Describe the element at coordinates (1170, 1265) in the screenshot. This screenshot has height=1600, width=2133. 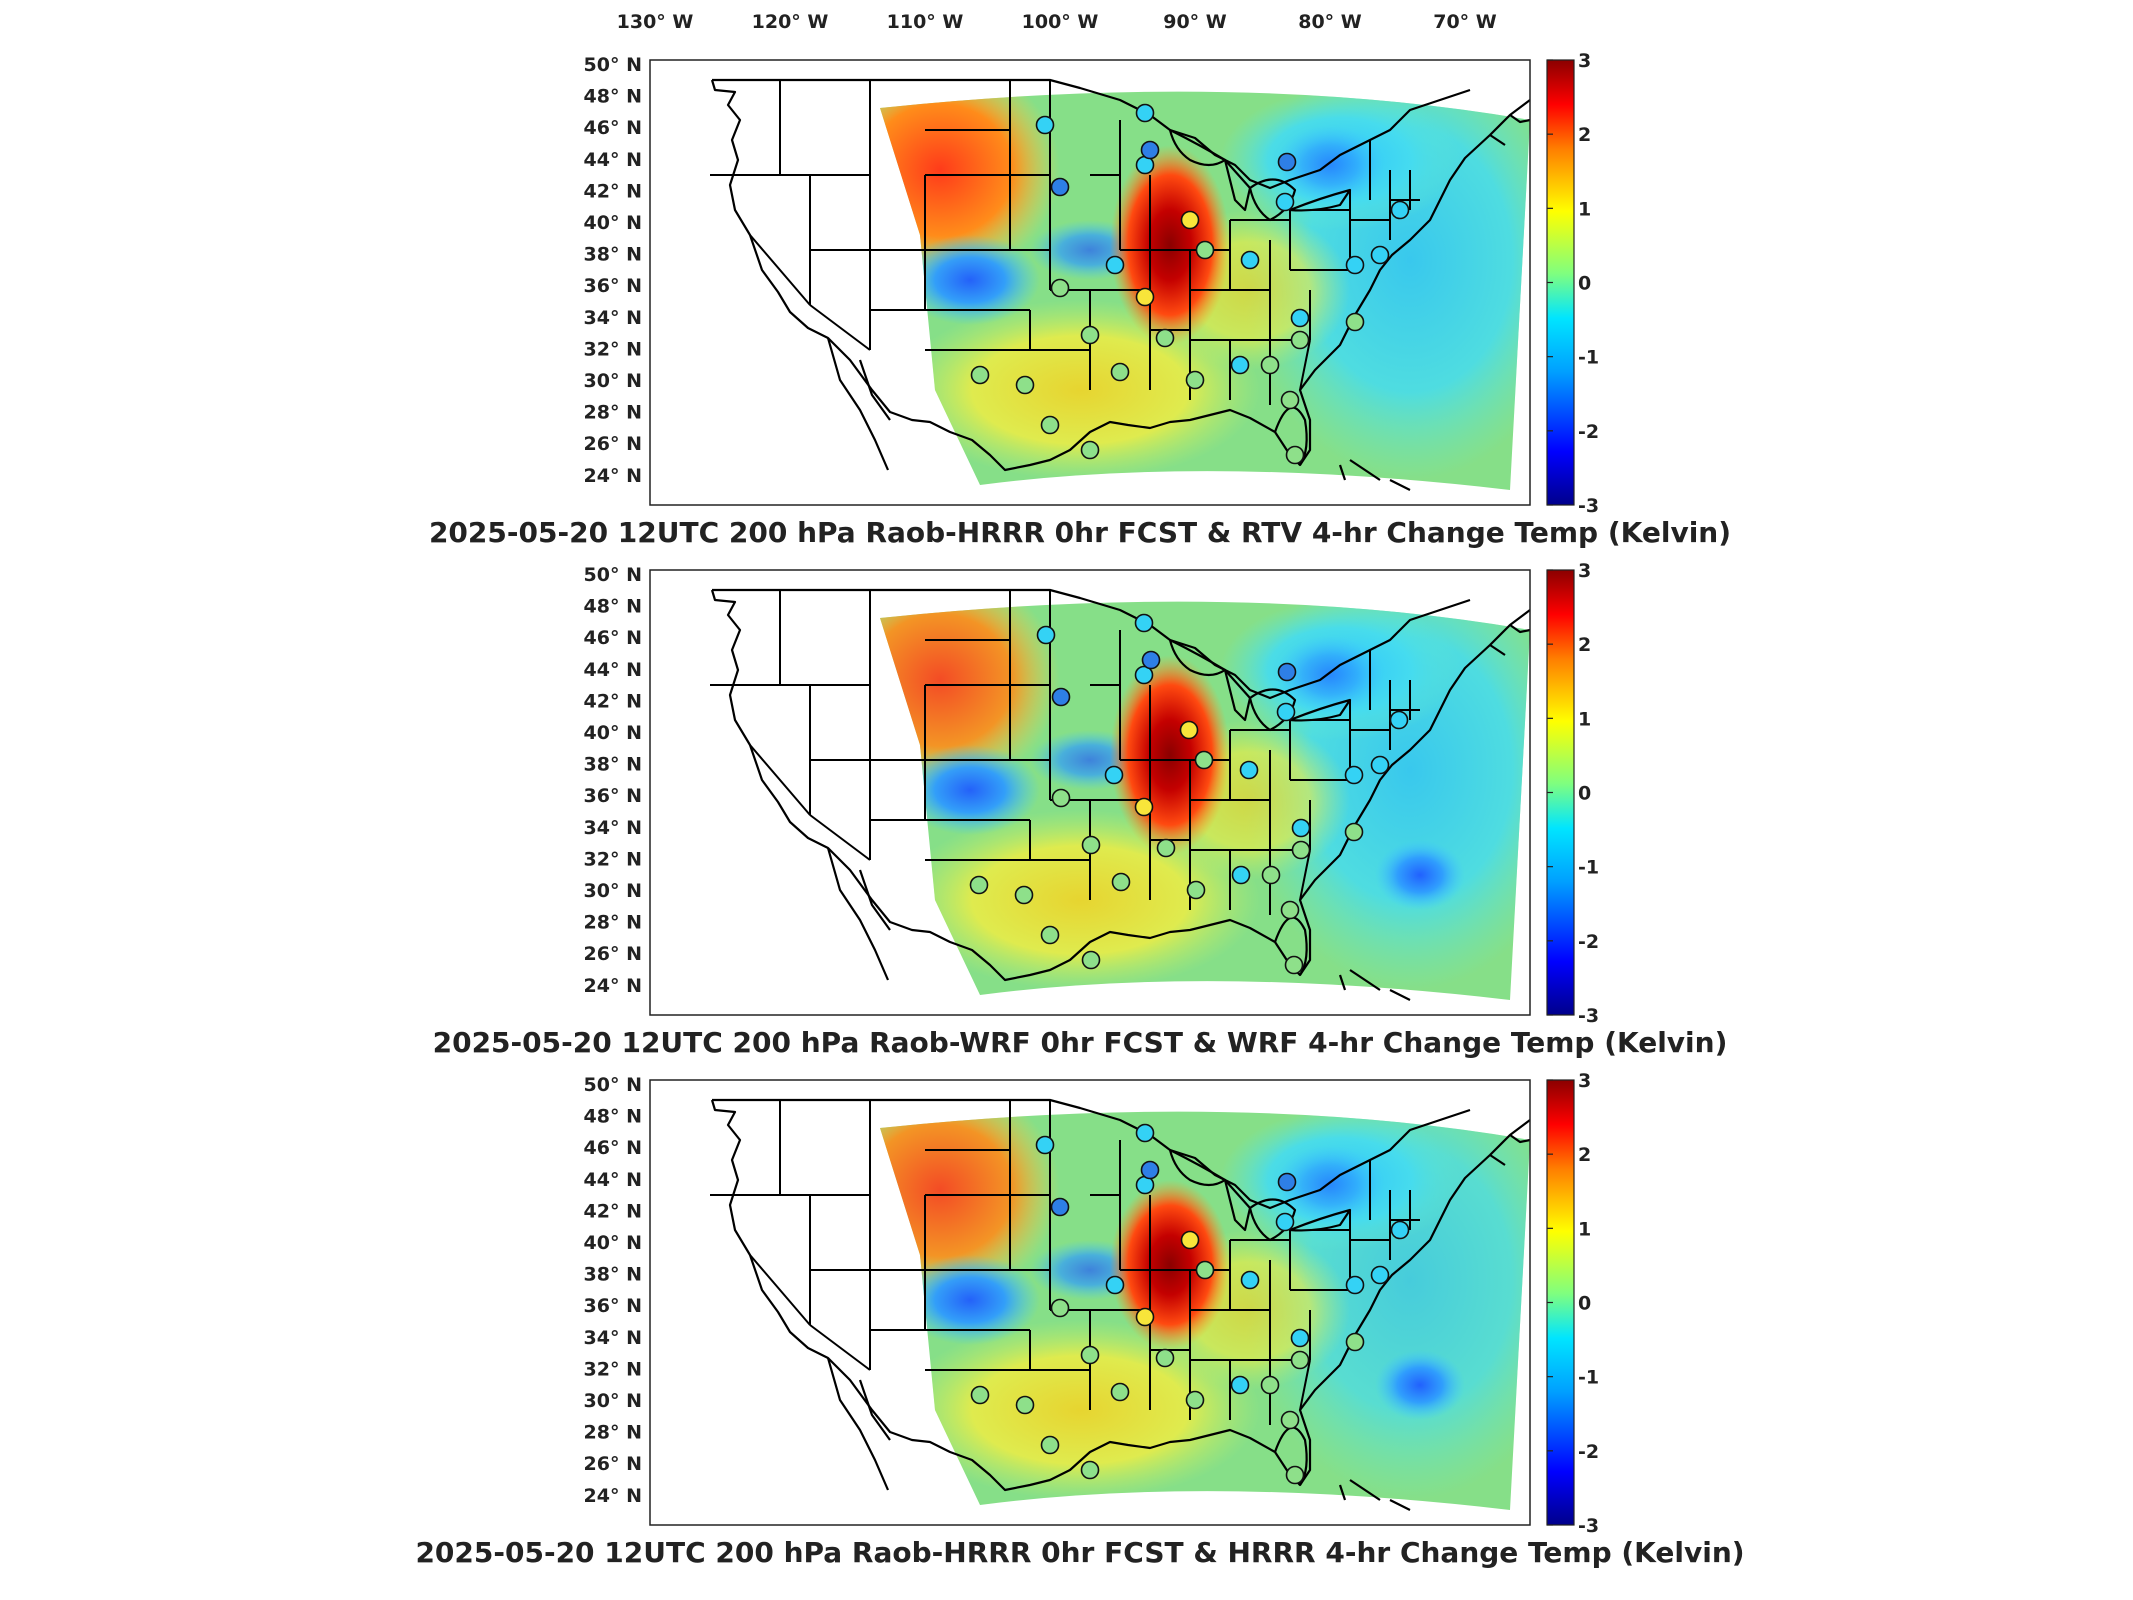
I see `hot-core-central` at that location.